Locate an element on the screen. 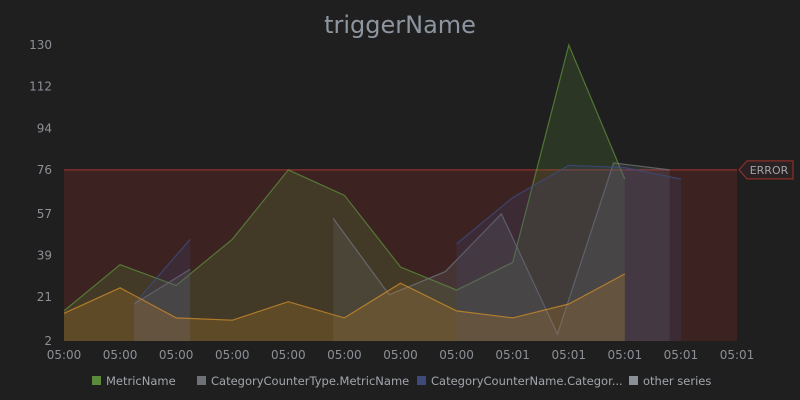 Image resolution: width=800 pixels, height=400 pixels. legend-label: other series is located at coordinates (677, 381).